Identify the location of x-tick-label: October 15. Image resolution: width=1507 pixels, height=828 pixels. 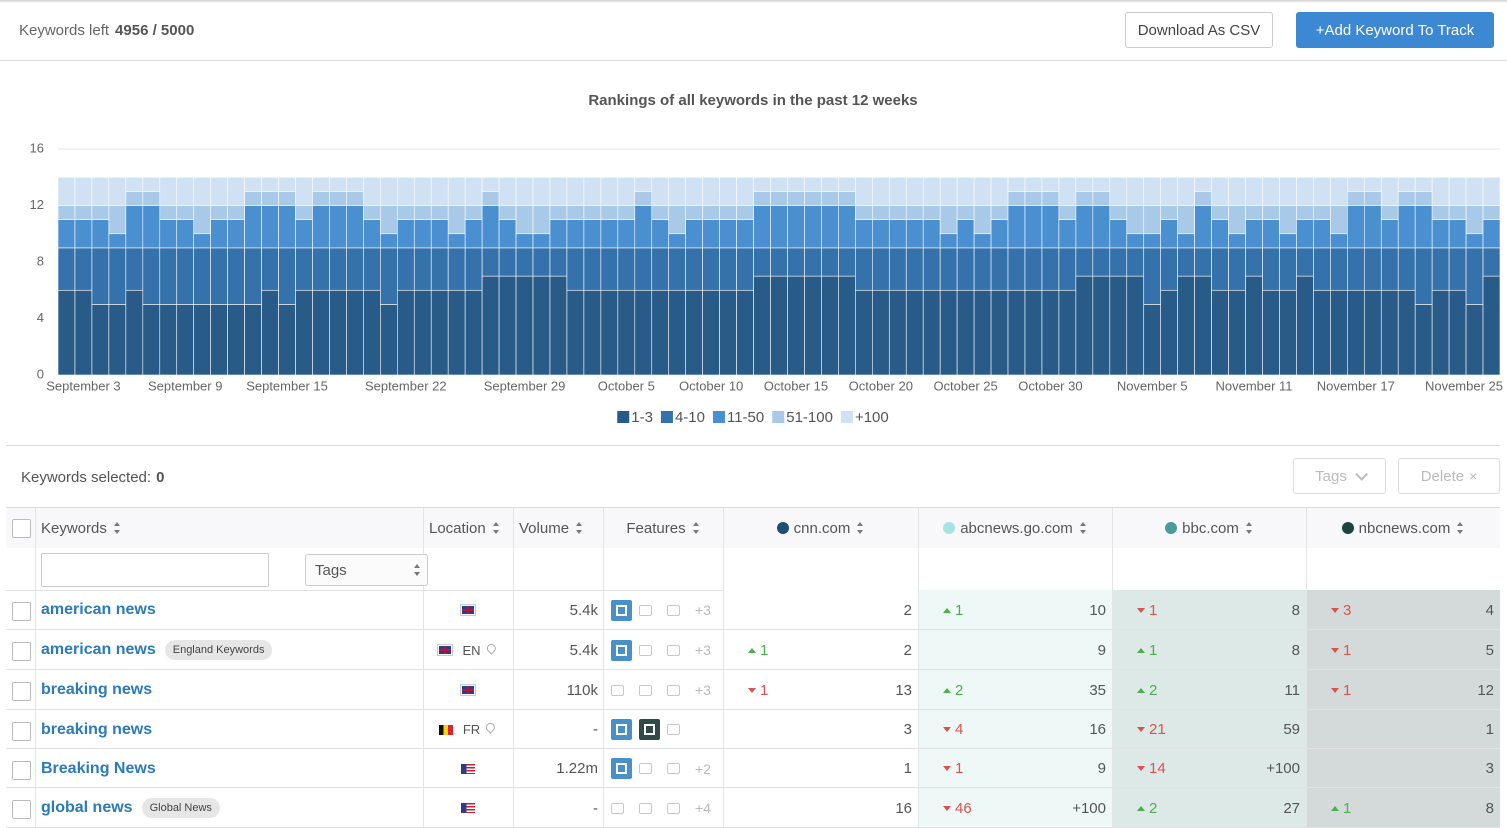
(796, 385).